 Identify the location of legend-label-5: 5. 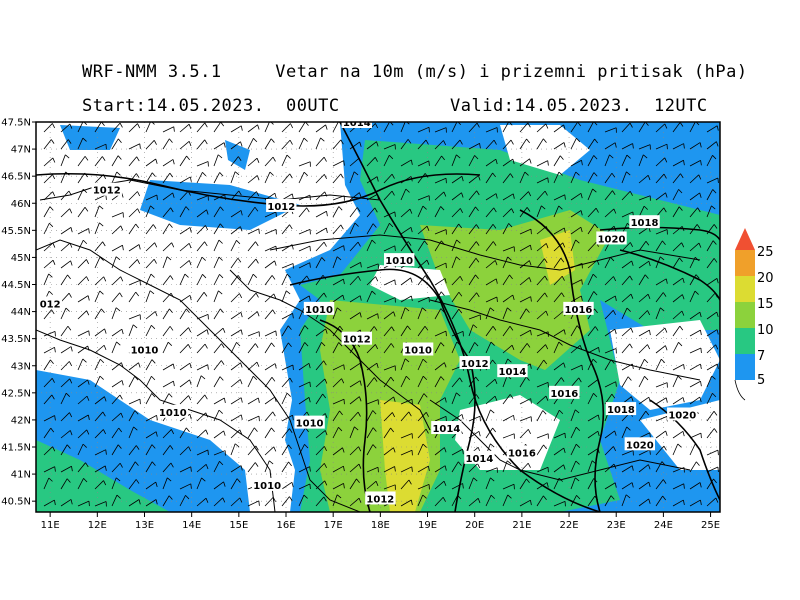
(761, 380).